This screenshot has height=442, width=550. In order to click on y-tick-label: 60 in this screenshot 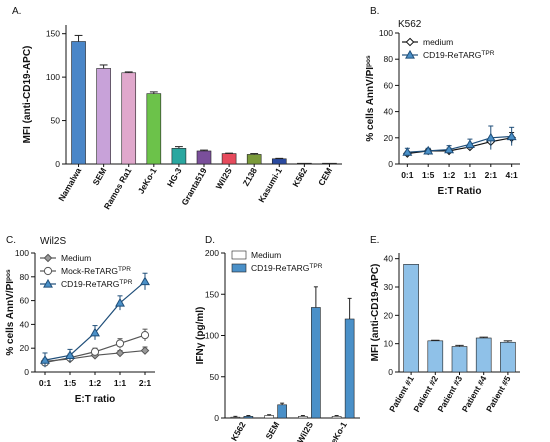, I will do `click(25, 301)`.